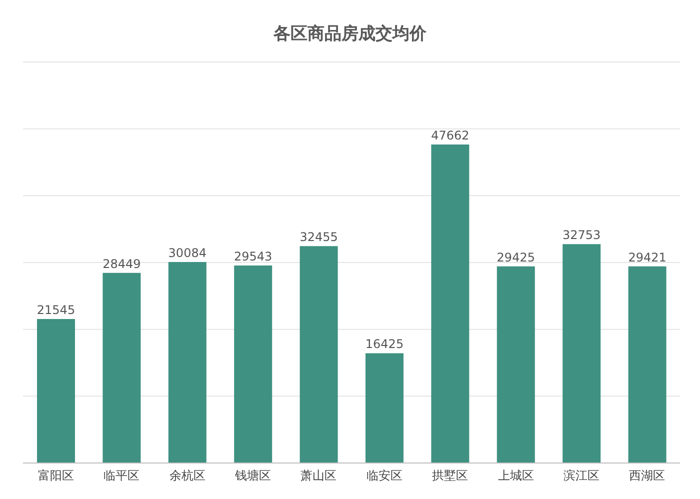 The image size is (700, 499). What do you see at coordinates (384, 344) in the screenshot?
I see `data-label: 16425` at bounding box center [384, 344].